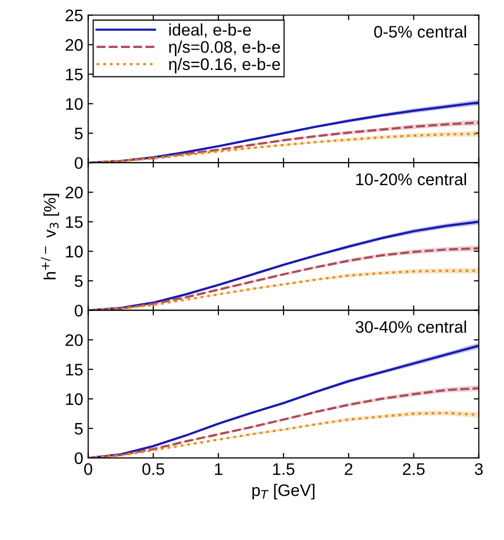 The height and width of the screenshot is (540, 504). What do you see at coordinates (283, 492) in the screenshot?
I see `x-axis-title: p$_{T}$ [GeV]` at bounding box center [283, 492].